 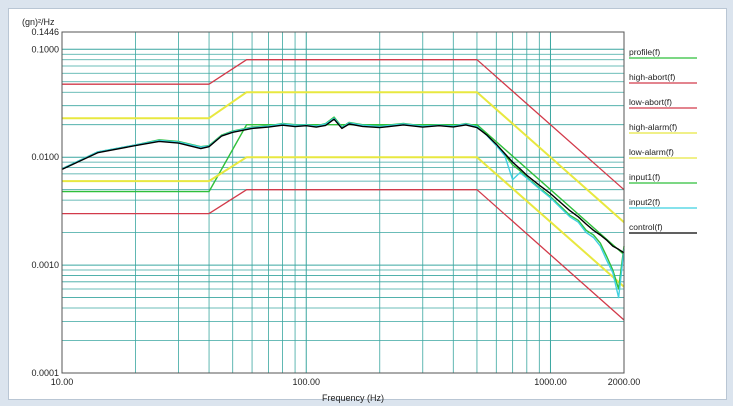 I want to click on y-tick-label: 0.0100, so click(x=45, y=157).